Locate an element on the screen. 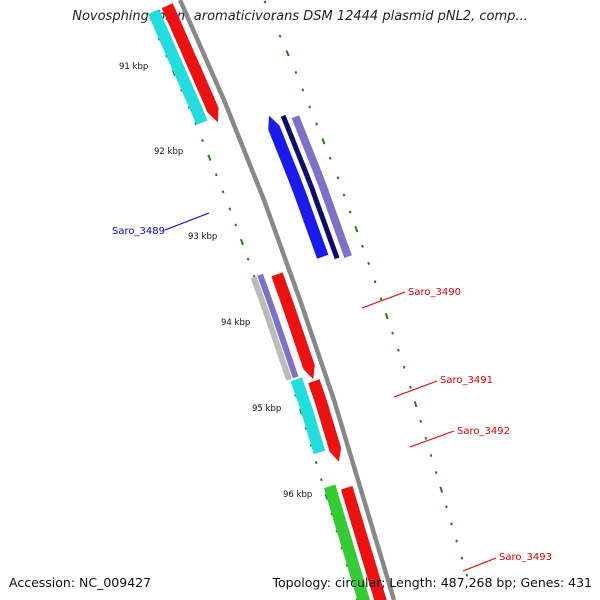 The height and width of the screenshot is (600, 600). cds-red-top is located at coordinates (190, 63).